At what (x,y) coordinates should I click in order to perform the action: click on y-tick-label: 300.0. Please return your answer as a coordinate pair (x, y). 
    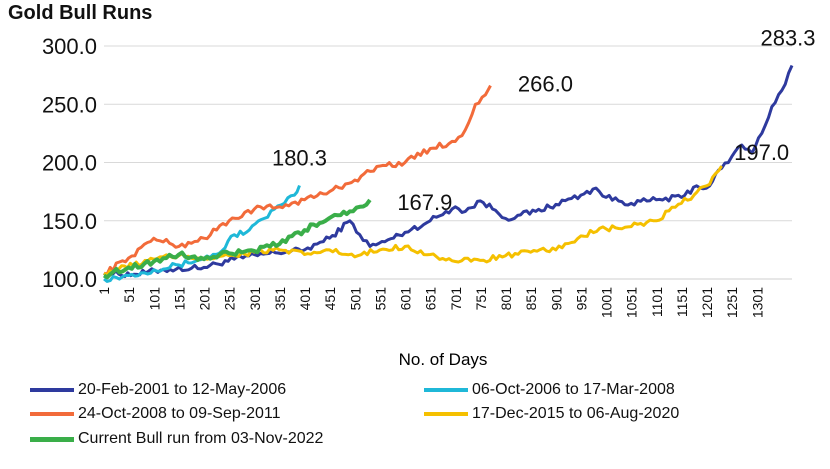
    Looking at the image, I should click on (69, 46).